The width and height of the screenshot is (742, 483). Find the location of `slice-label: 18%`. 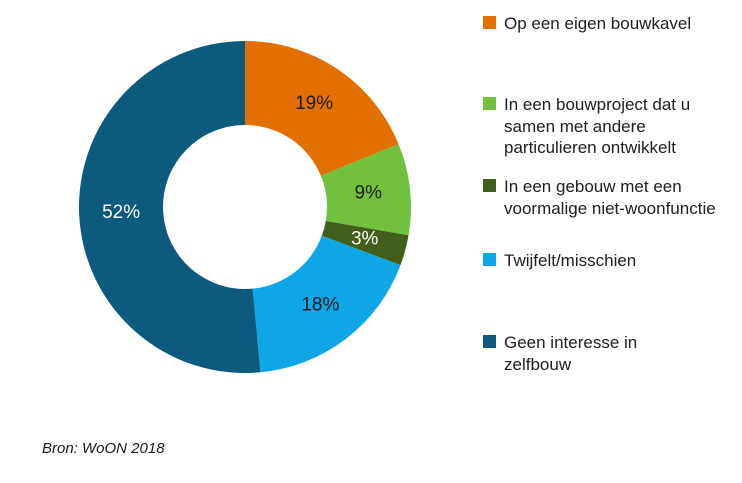

slice-label: 18% is located at coordinates (320, 304).